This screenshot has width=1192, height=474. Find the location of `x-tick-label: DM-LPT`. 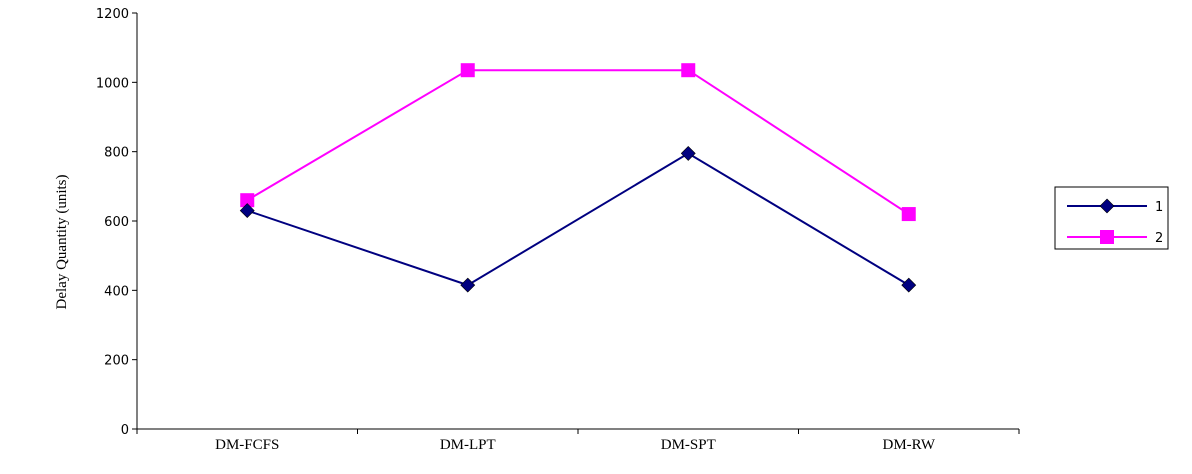

x-tick-label: DM-LPT is located at coordinates (468, 445).